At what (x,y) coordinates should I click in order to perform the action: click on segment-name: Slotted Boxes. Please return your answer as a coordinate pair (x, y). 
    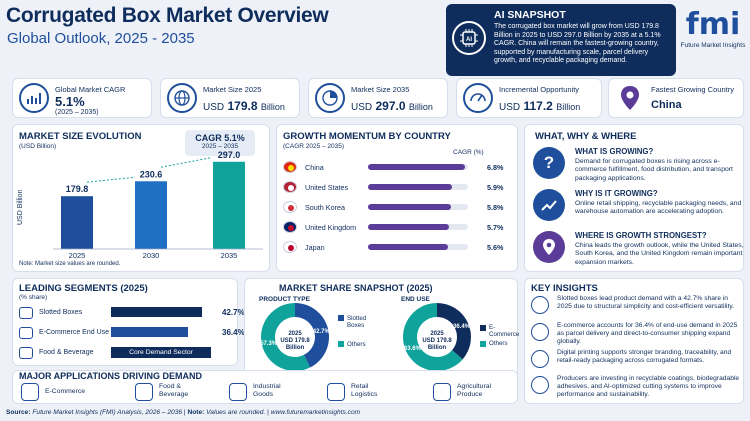
    Looking at the image, I should click on (61, 312).